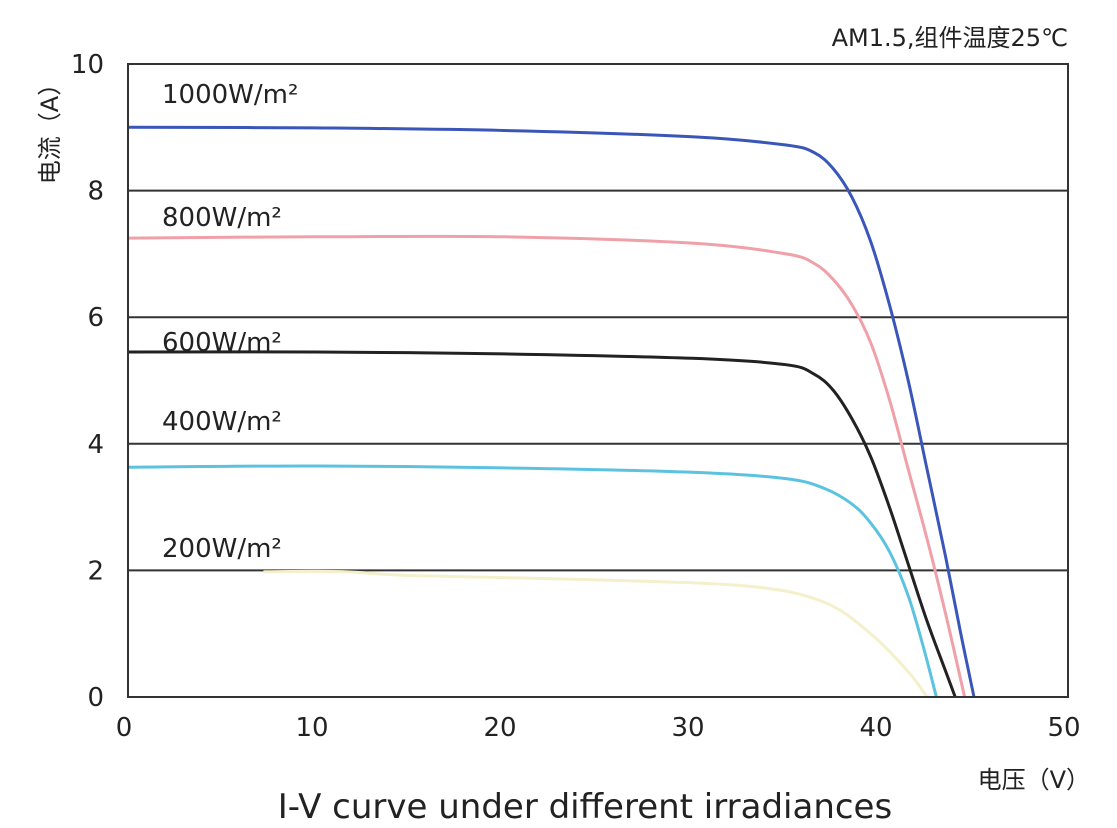  Describe the element at coordinates (499, 728) in the screenshot. I see `x-tick-label: 20` at that location.